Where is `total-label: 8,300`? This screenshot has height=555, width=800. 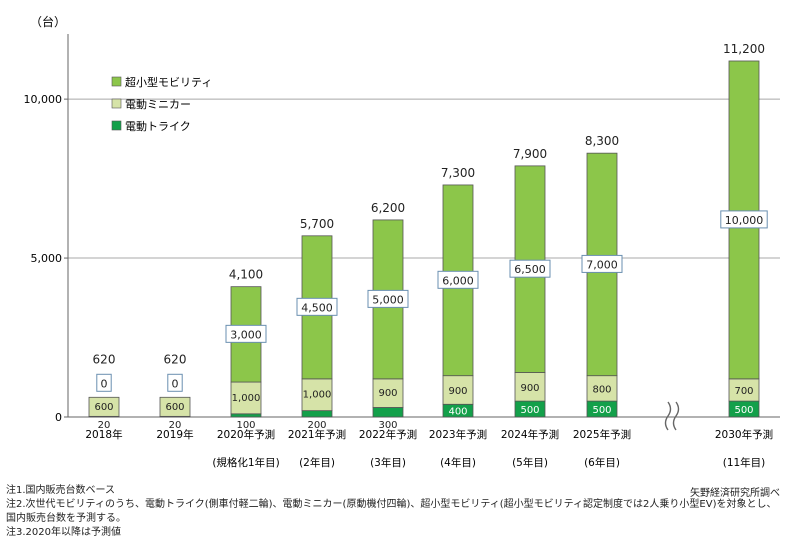 total-label: 8,300 is located at coordinates (602, 141).